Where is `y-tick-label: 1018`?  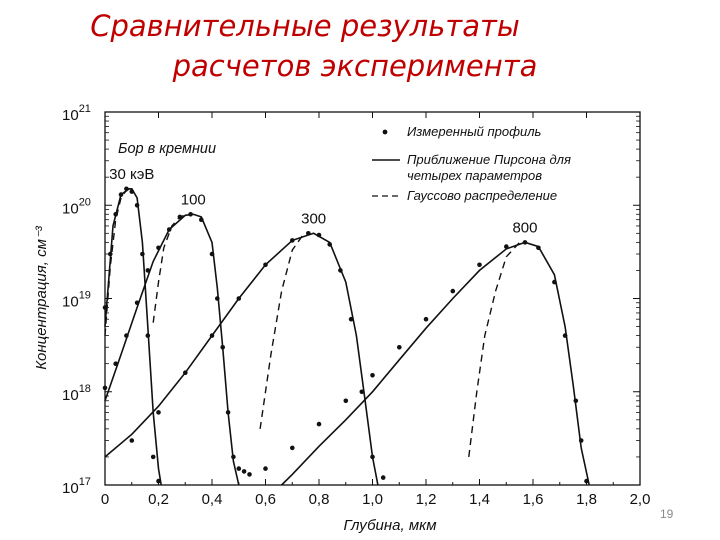 y-tick-label: 1018 is located at coordinates (76, 393).